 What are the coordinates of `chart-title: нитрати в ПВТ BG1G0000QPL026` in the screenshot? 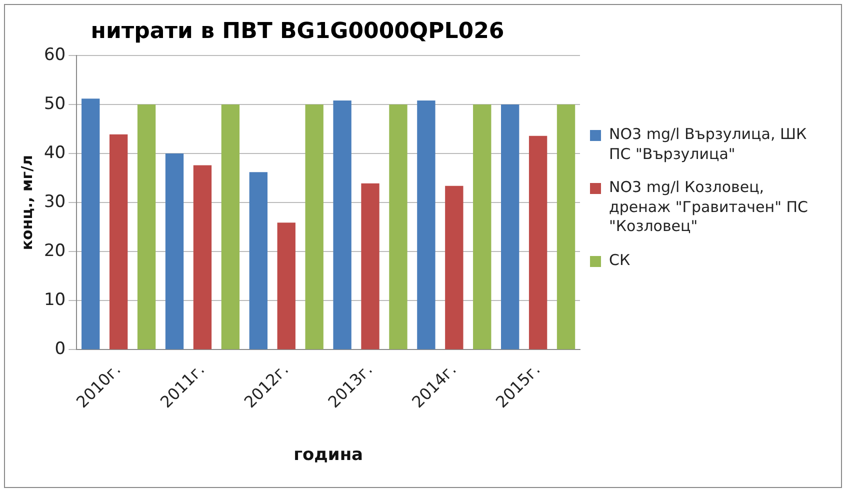 It's located at (297, 31).